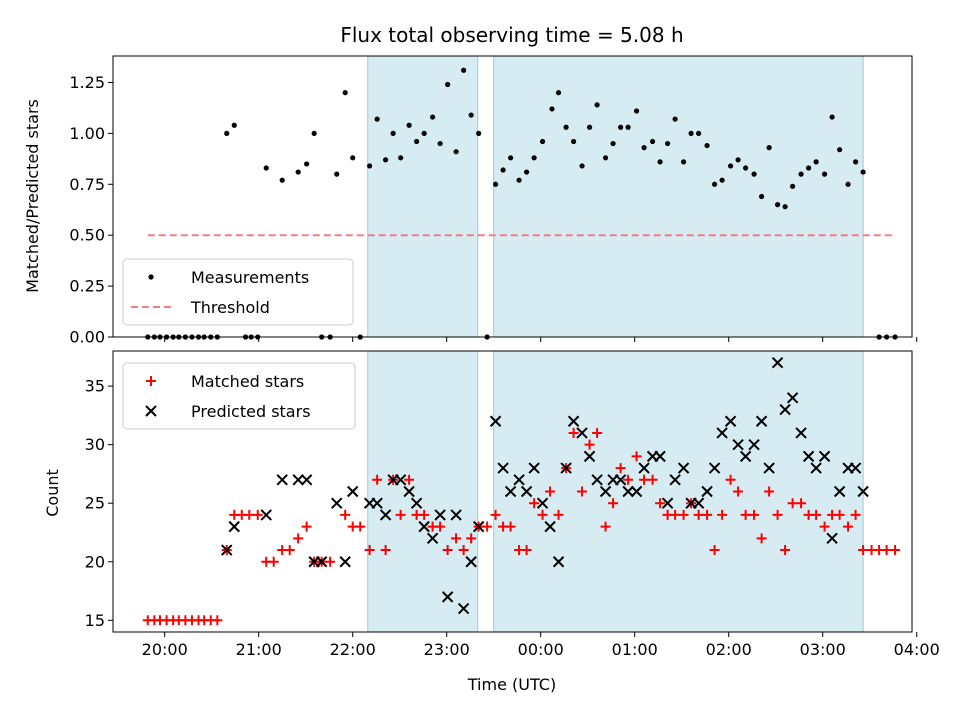  I want to click on top-y-axis-label: Matched/Predicted stars, so click(32, 196).